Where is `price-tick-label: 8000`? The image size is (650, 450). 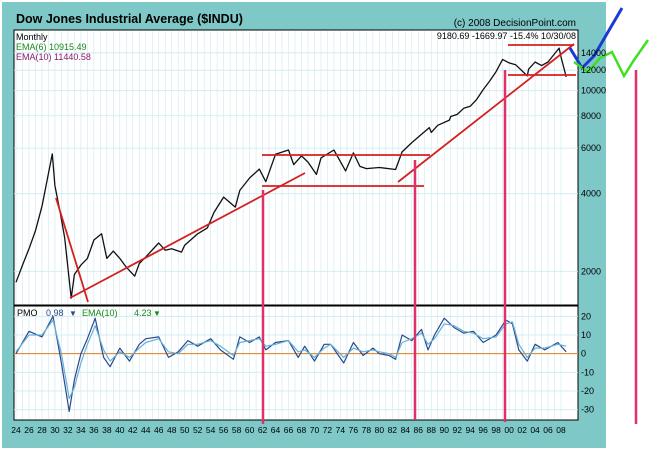 price-tick-label: 8000 is located at coordinates (591, 116).